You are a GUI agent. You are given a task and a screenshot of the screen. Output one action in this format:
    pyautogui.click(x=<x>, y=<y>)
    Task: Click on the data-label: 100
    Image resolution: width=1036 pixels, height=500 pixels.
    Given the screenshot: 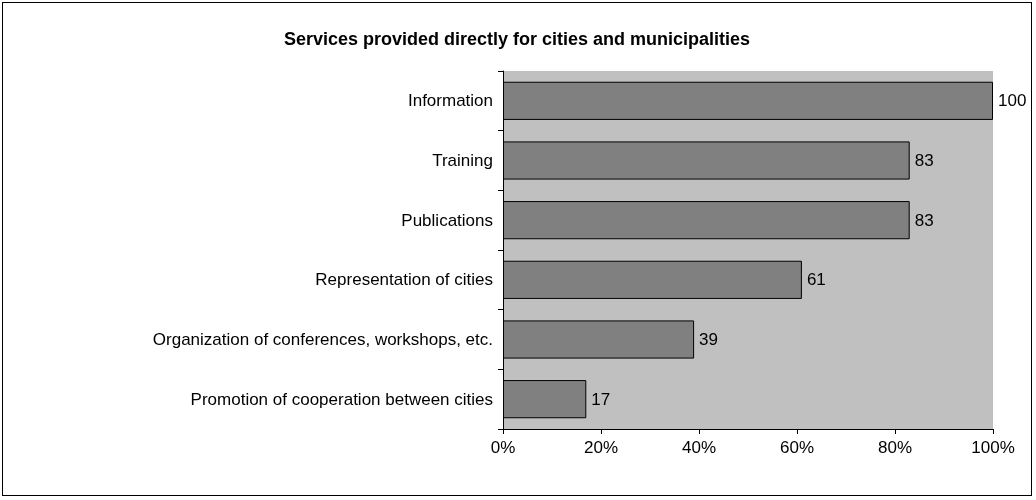 What is the action you would take?
    pyautogui.click(x=1012, y=101)
    